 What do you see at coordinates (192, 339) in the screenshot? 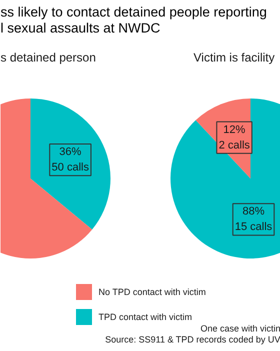
I see `source-note: Source: SS911 & TPD records coded by UV` at bounding box center [192, 339].